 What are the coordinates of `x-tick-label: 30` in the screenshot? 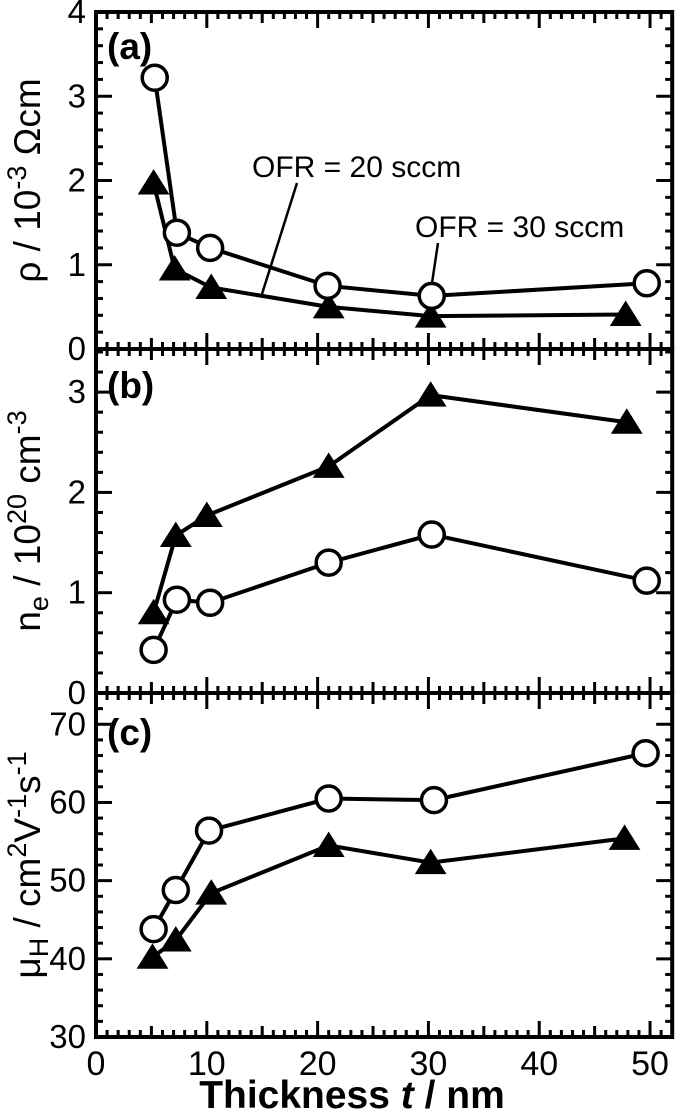 It's located at (429, 1064).